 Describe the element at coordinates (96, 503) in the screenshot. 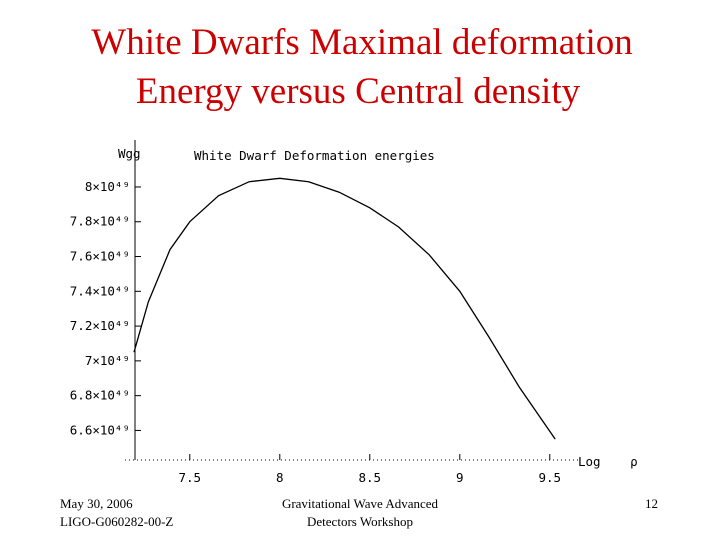

I see `footer-date: May 30, 2006` at that location.